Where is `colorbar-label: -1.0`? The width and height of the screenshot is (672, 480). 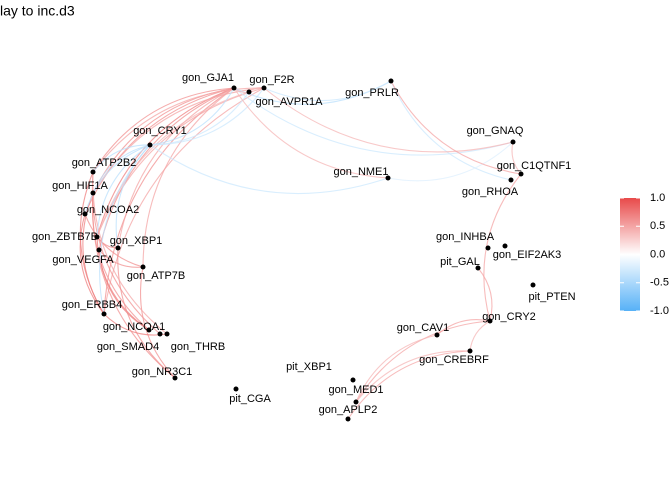
colorbar-label: -1.0 is located at coordinates (659, 311).